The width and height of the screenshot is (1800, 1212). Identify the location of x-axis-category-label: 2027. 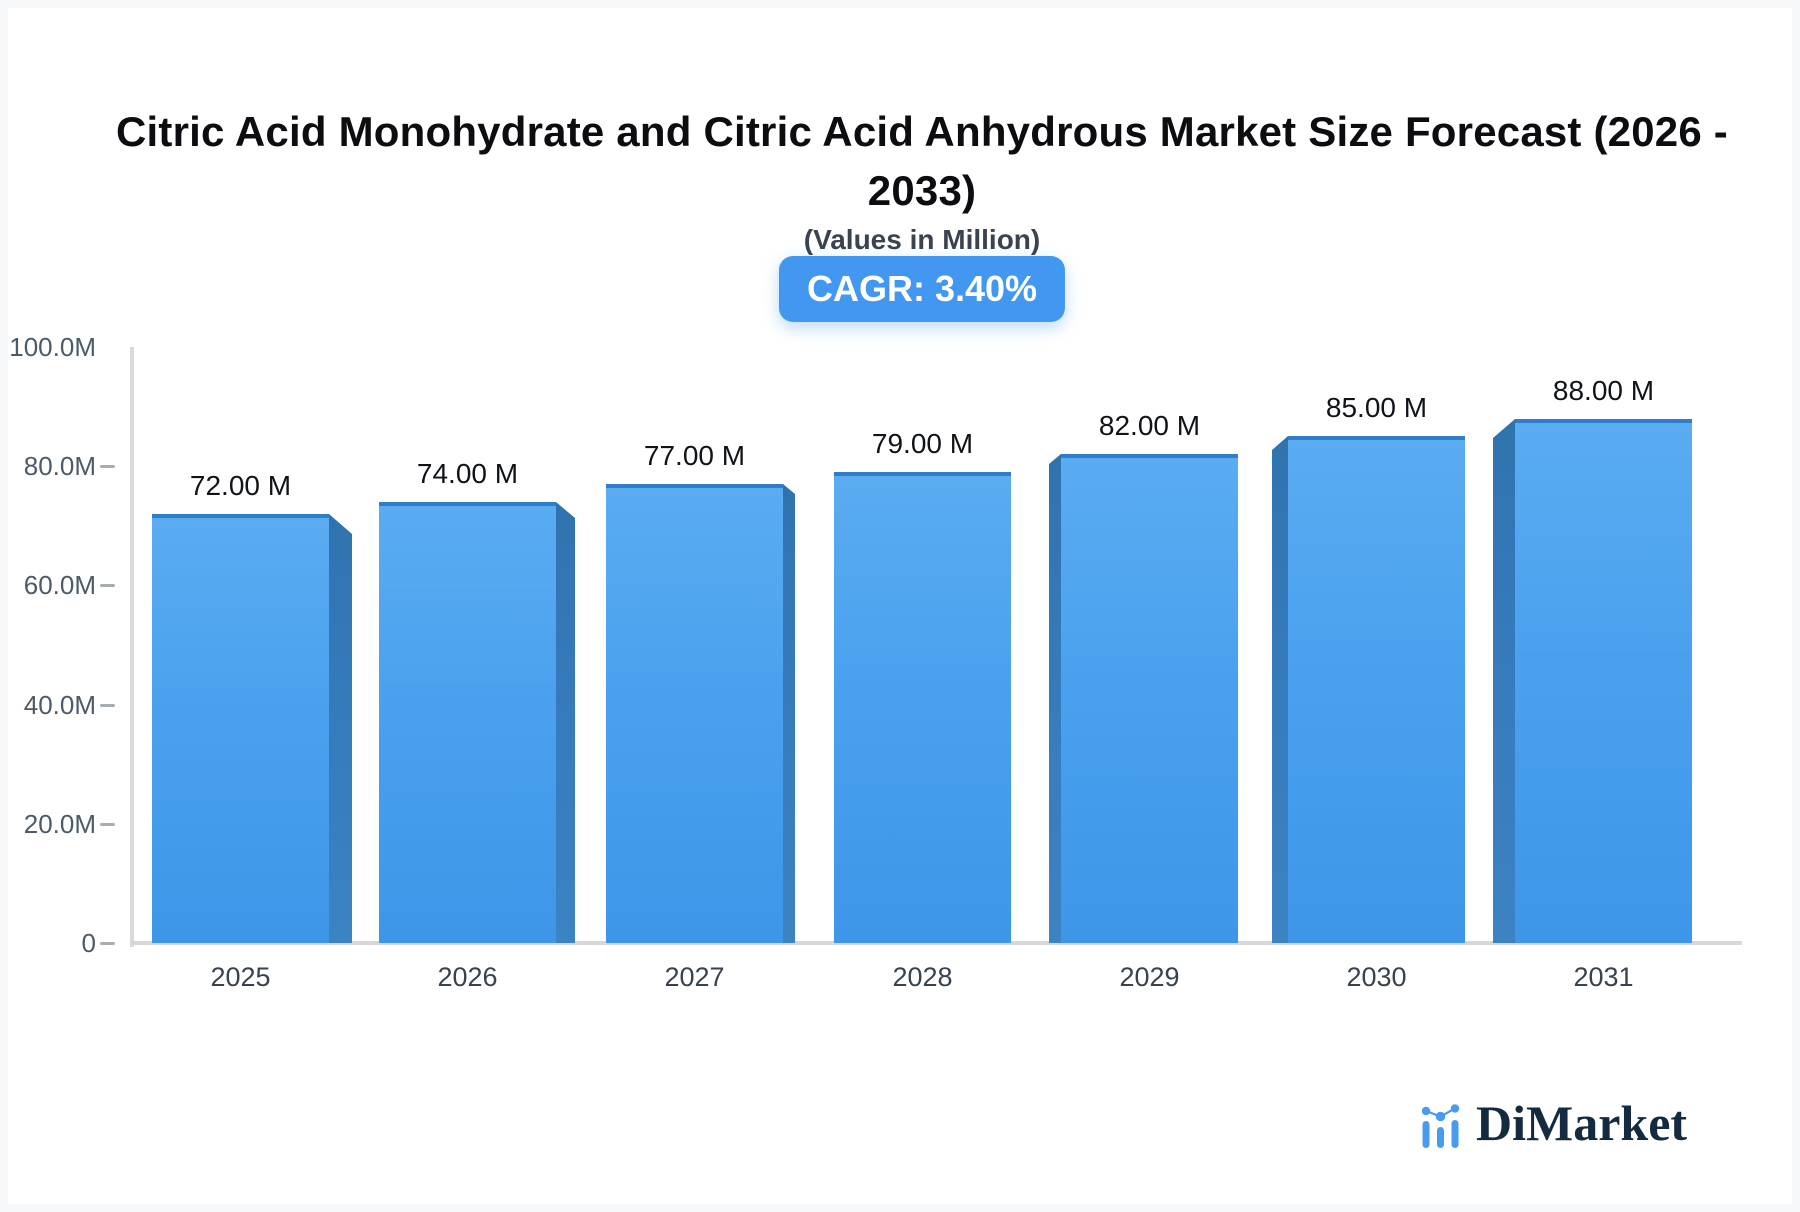
(694, 977).